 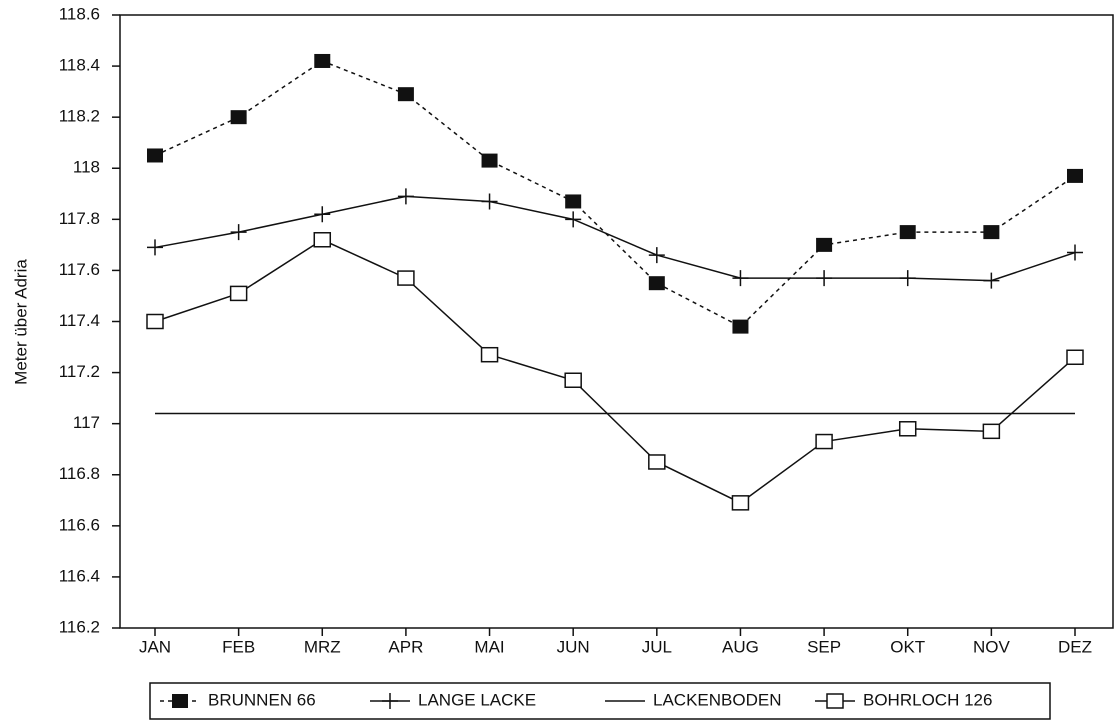 What do you see at coordinates (79, 269) in the screenshot?
I see `y-tick-label: 117.6` at bounding box center [79, 269].